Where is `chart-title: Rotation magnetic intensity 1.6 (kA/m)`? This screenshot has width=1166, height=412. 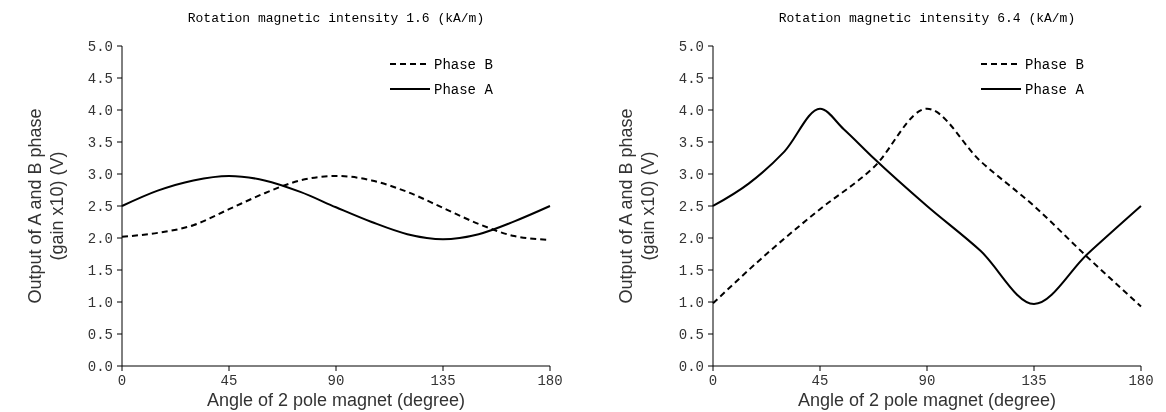
chart-title: Rotation magnetic intensity 1.6 (kA/m) is located at coordinates (336, 18).